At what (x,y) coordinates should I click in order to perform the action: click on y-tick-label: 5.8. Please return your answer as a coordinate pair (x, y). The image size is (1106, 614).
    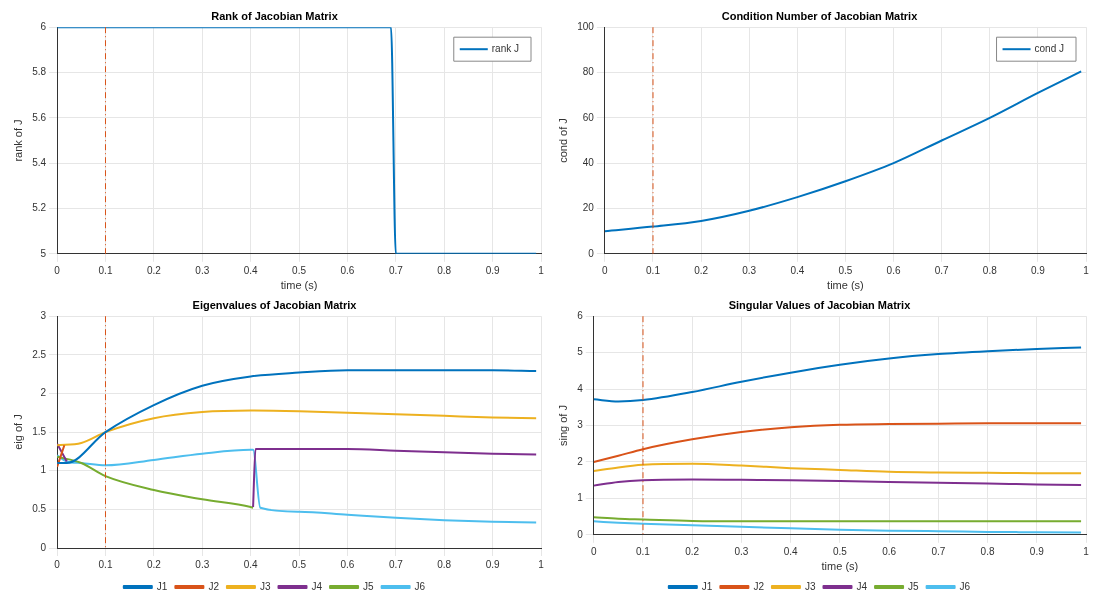
    Looking at the image, I should click on (39, 72).